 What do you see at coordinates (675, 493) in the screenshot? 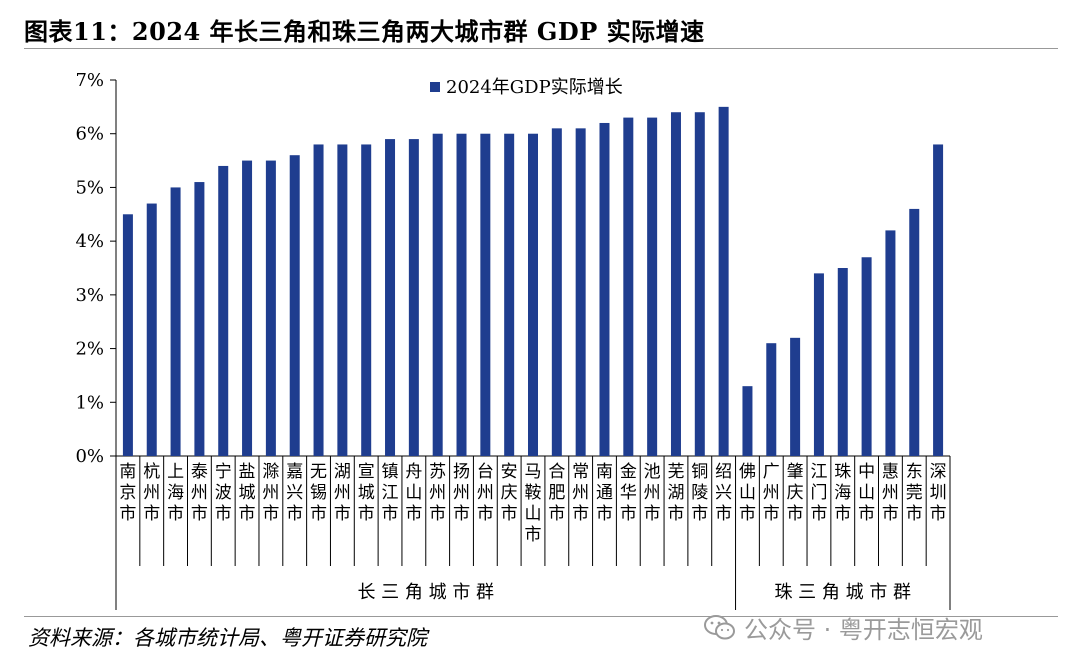
I see `x-category-label: 芜湖市` at bounding box center [675, 493].